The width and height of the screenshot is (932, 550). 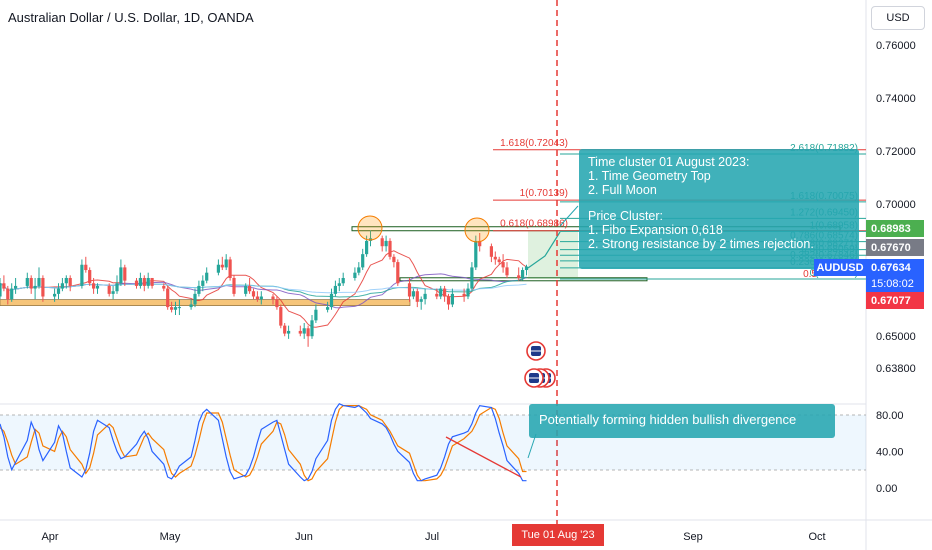 What do you see at coordinates (895, 228) in the screenshot?
I see `price-tag-resistance: 0.68983` at bounding box center [895, 228].